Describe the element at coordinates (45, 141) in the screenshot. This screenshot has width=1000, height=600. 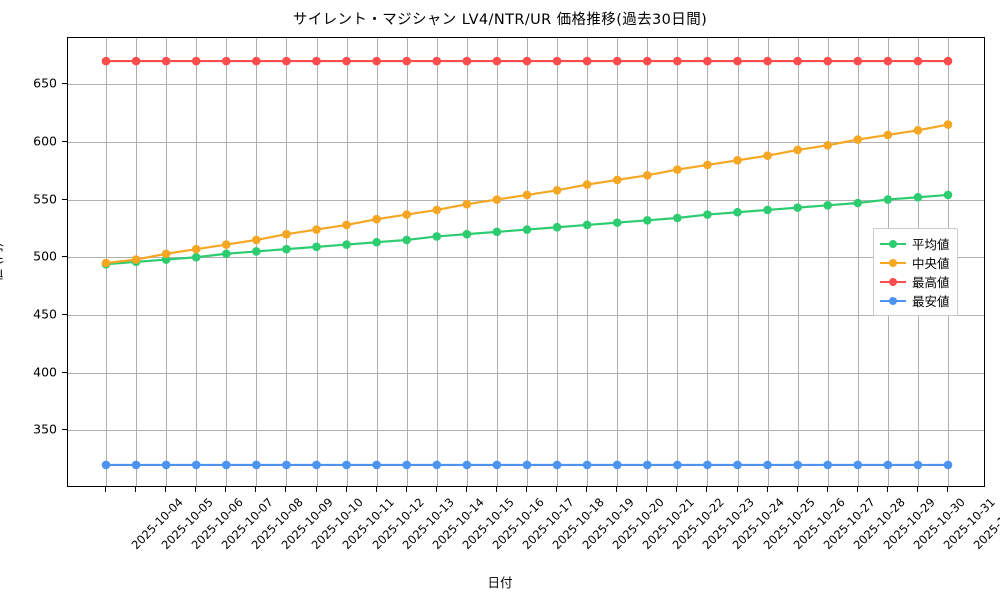
I see `y-tick-label: 600` at that location.